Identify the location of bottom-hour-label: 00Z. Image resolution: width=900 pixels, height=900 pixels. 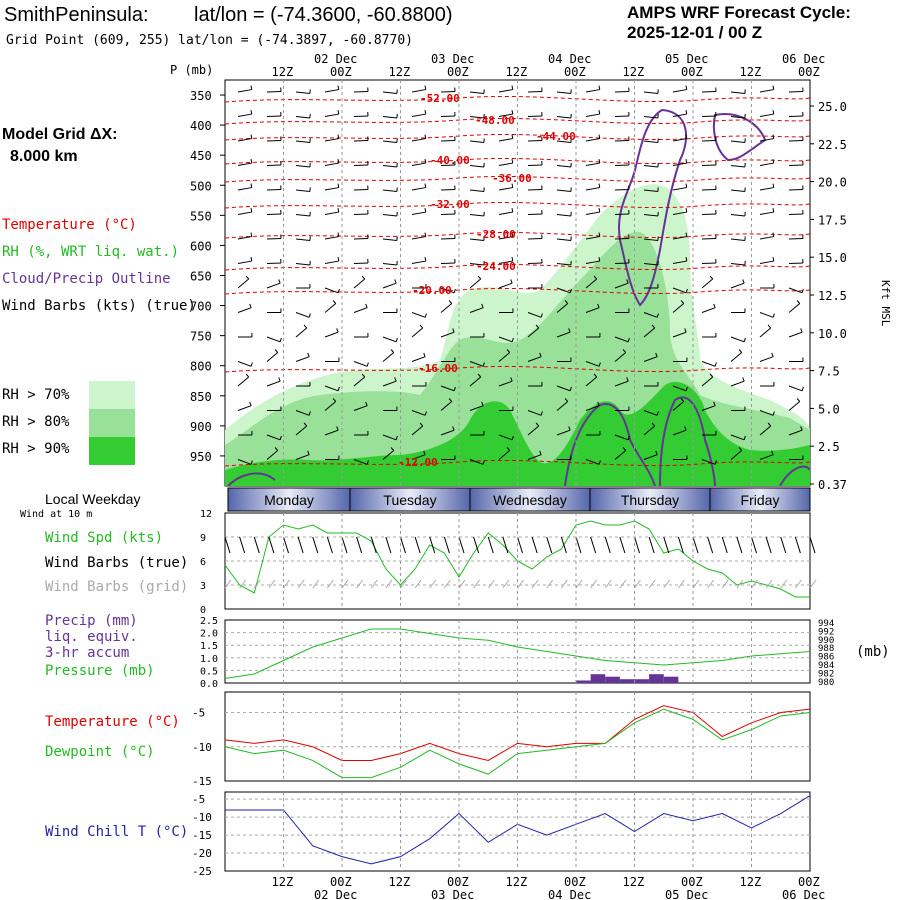
(341, 882).